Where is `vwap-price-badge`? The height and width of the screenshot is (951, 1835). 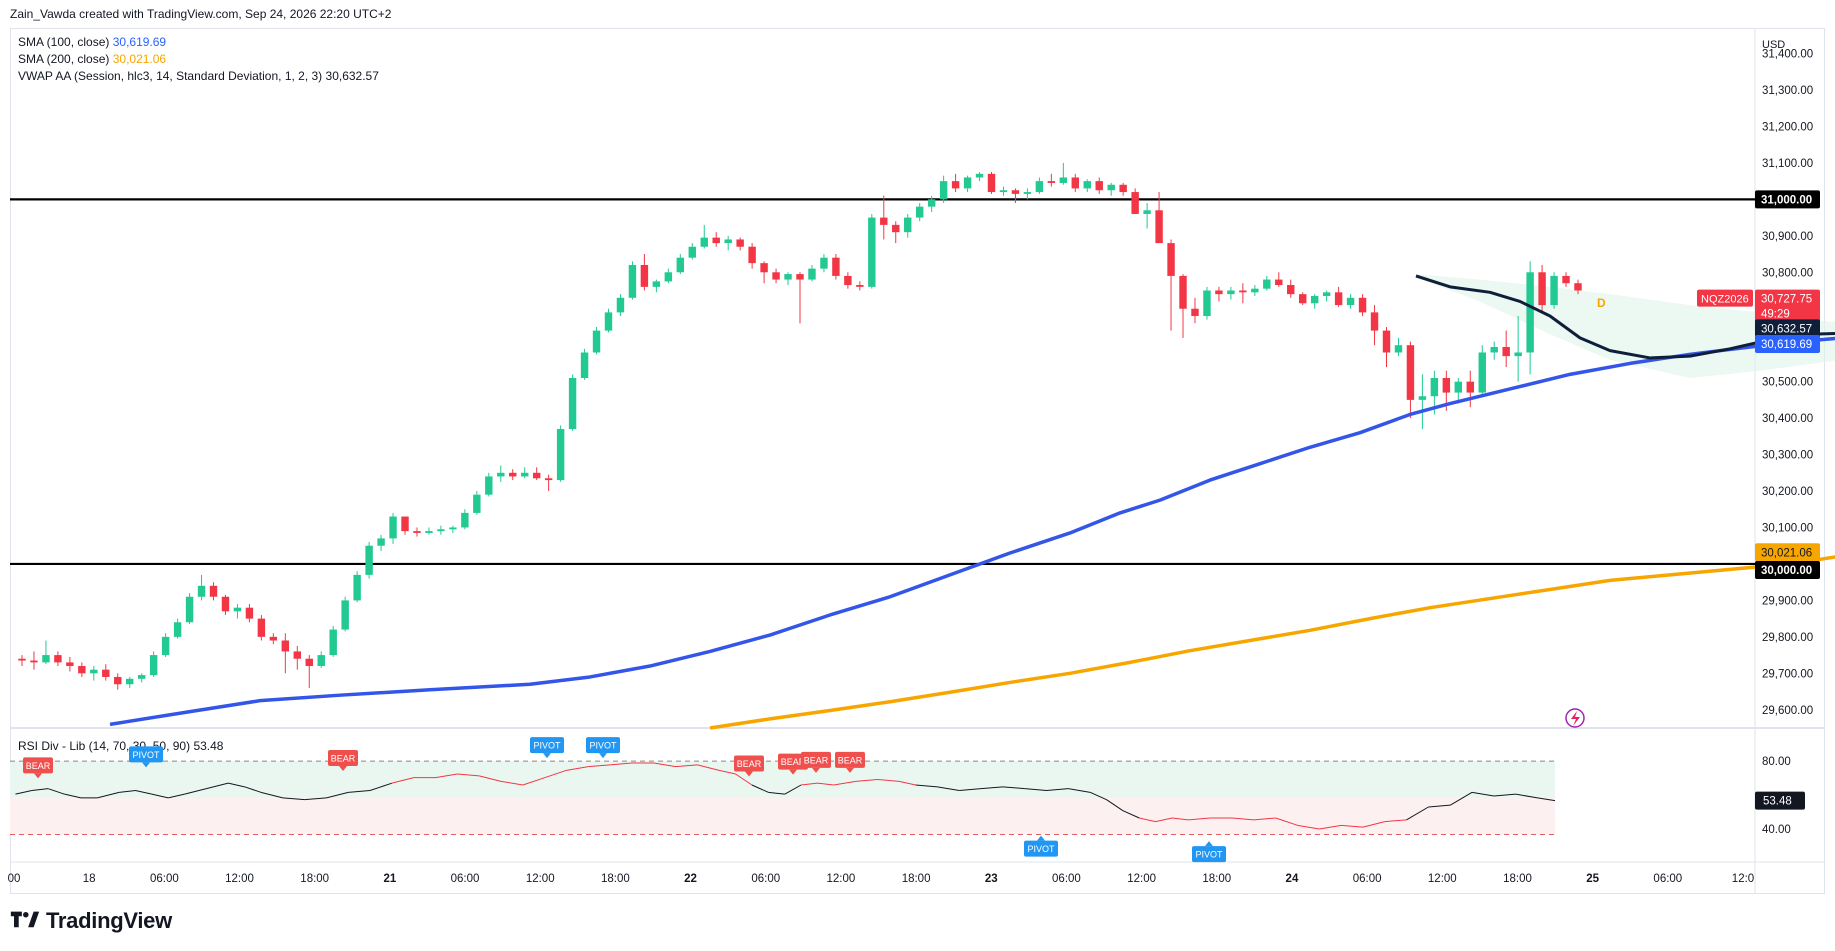
vwap-price-badge is located at coordinates (1787, 328).